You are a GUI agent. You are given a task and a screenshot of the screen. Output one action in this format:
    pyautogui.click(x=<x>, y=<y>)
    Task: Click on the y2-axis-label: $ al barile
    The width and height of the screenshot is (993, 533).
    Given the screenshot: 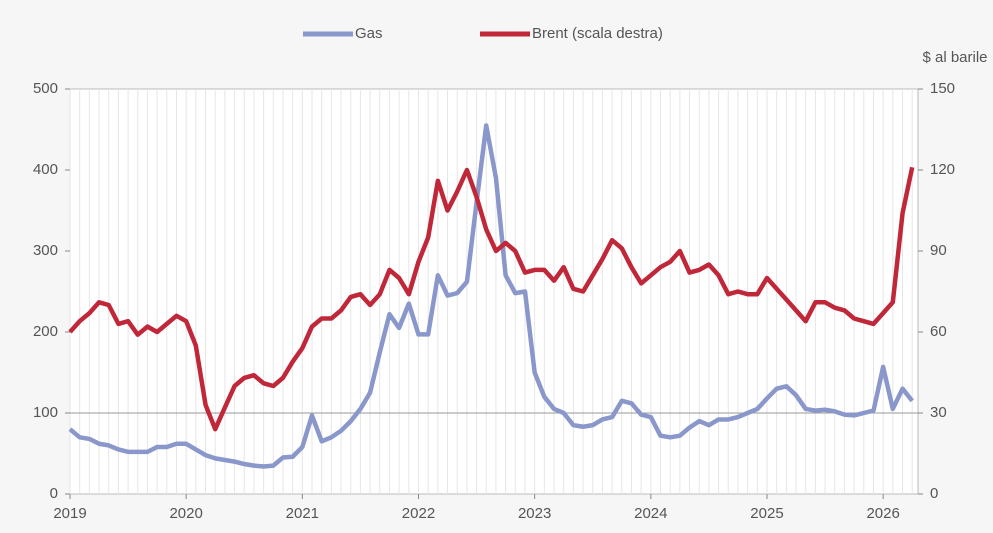 What is the action you would take?
    pyautogui.click(x=954, y=57)
    